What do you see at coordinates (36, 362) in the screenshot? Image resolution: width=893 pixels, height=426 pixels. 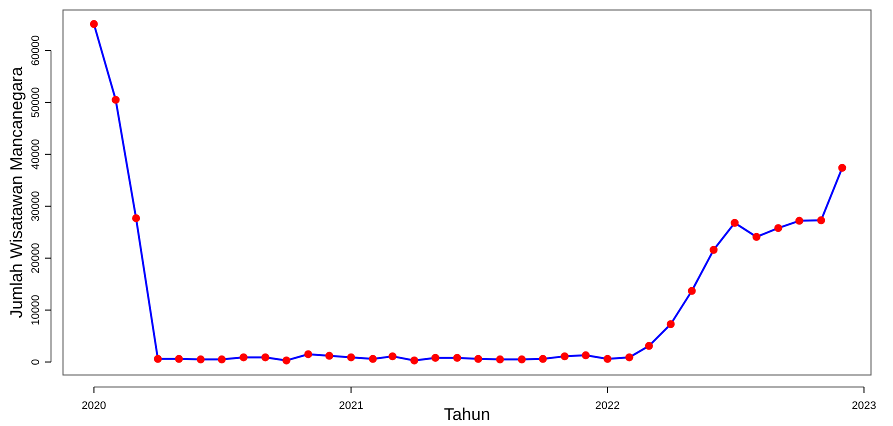 I see `y-tick-label: 0` at bounding box center [36, 362].